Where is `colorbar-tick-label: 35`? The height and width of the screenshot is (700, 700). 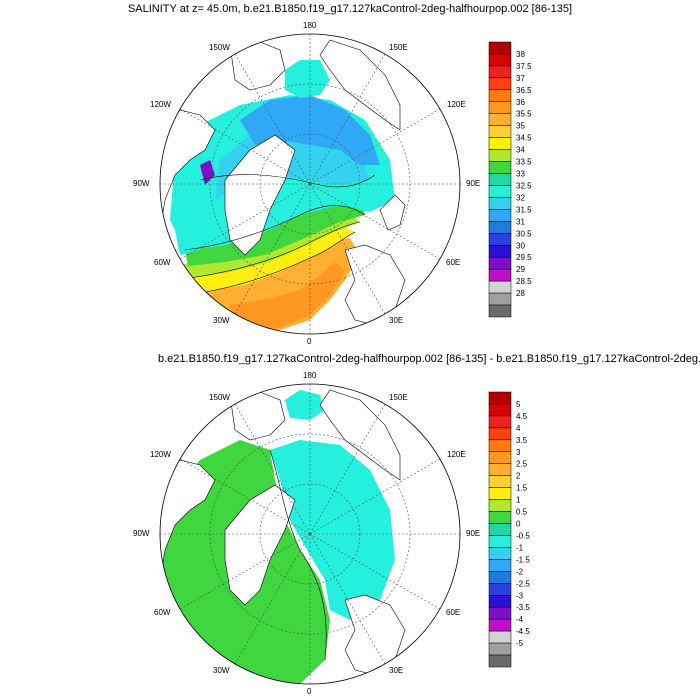 colorbar-tick-label: 35 is located at coordinates (520, 126).